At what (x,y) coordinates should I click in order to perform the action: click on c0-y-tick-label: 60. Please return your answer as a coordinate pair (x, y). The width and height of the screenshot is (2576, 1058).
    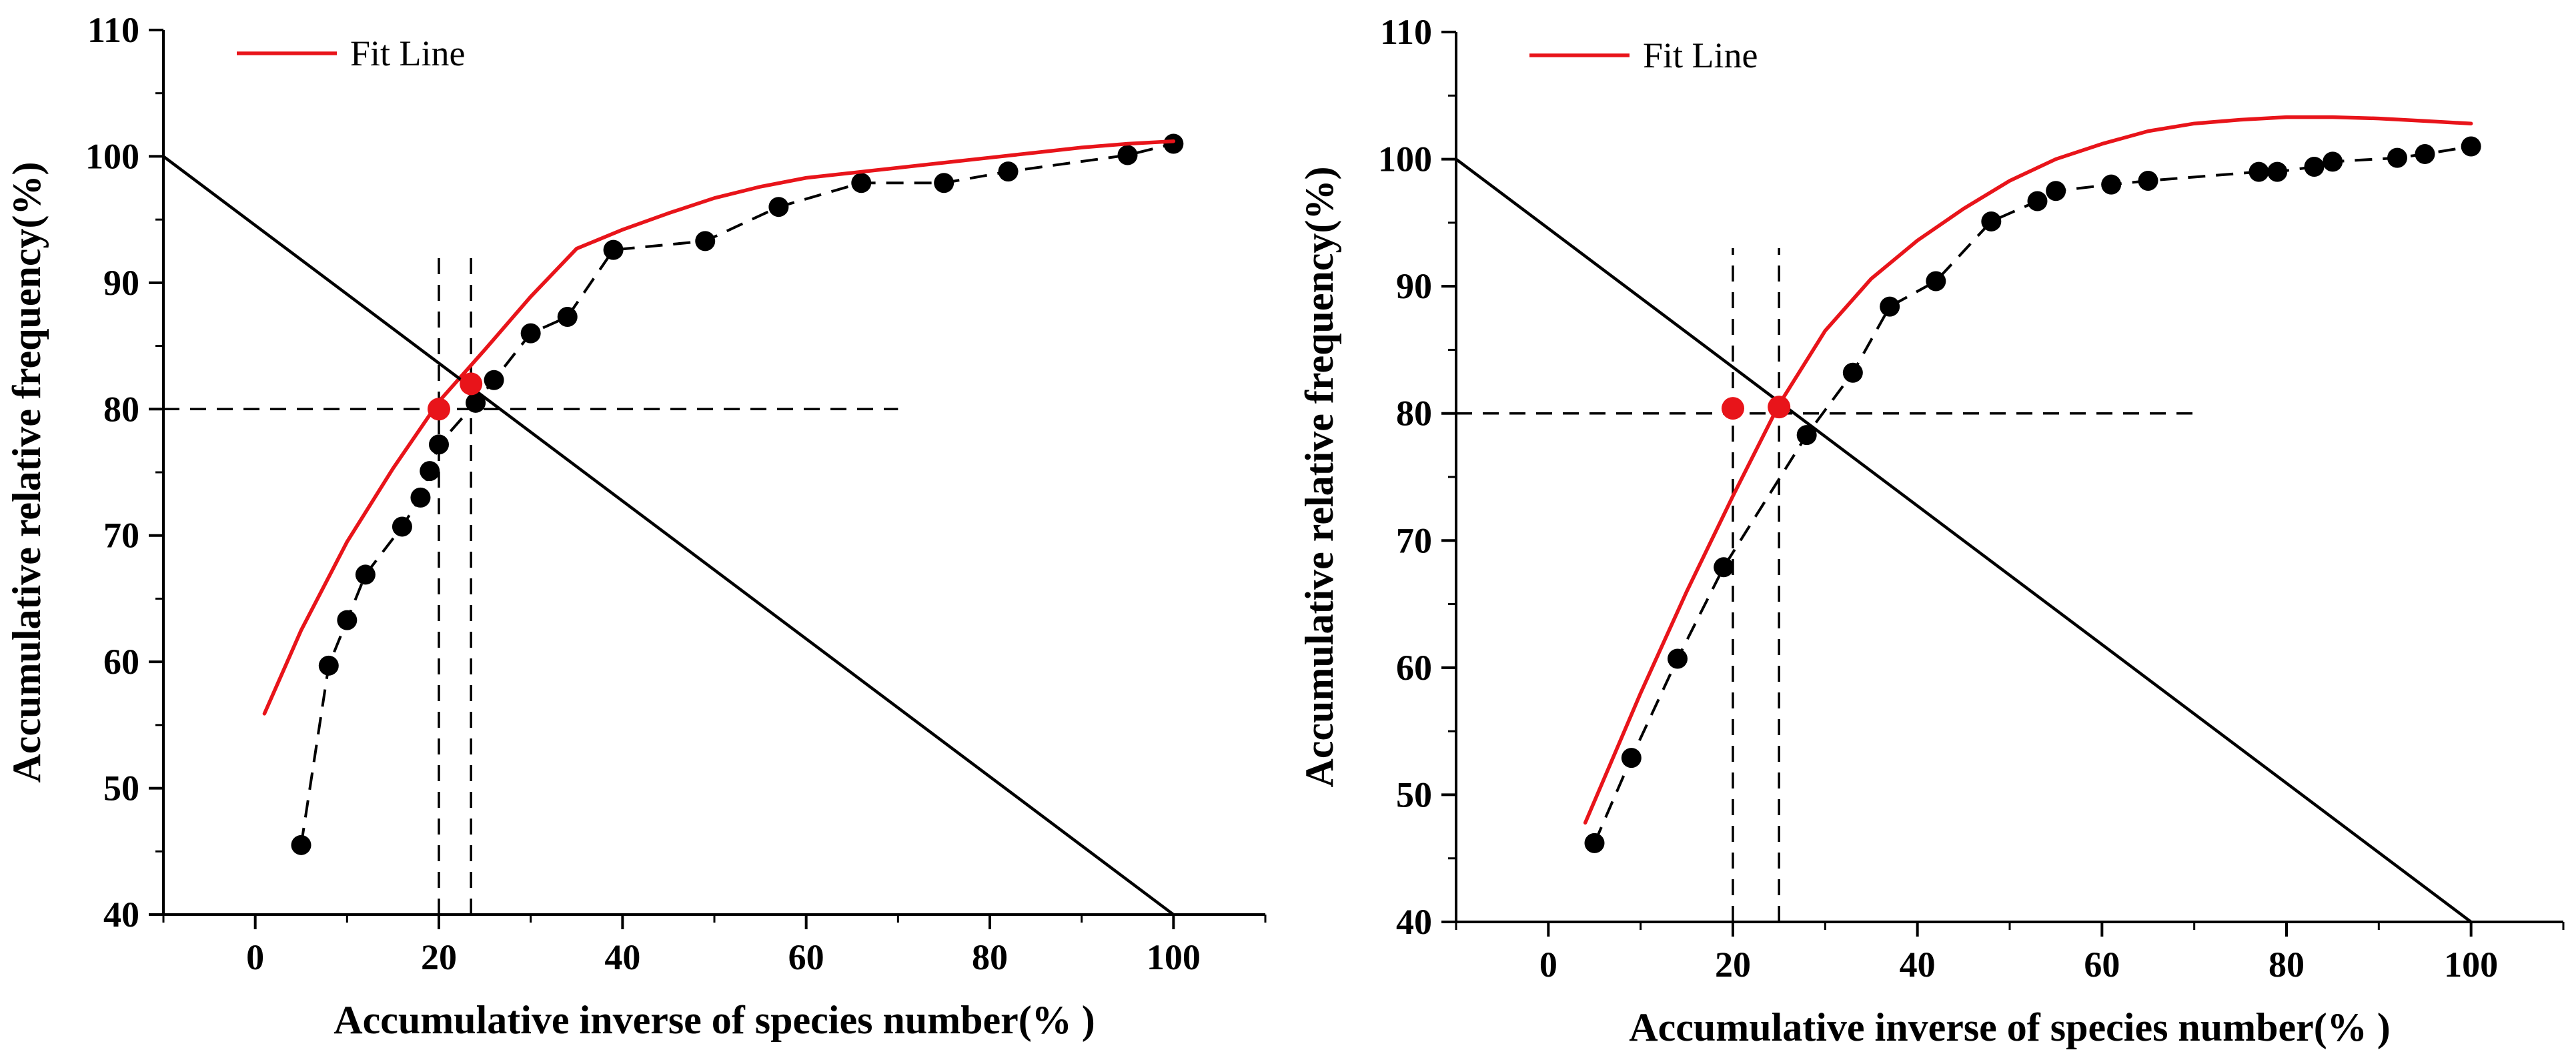
    Looking at the image, I should click on (121, 662).